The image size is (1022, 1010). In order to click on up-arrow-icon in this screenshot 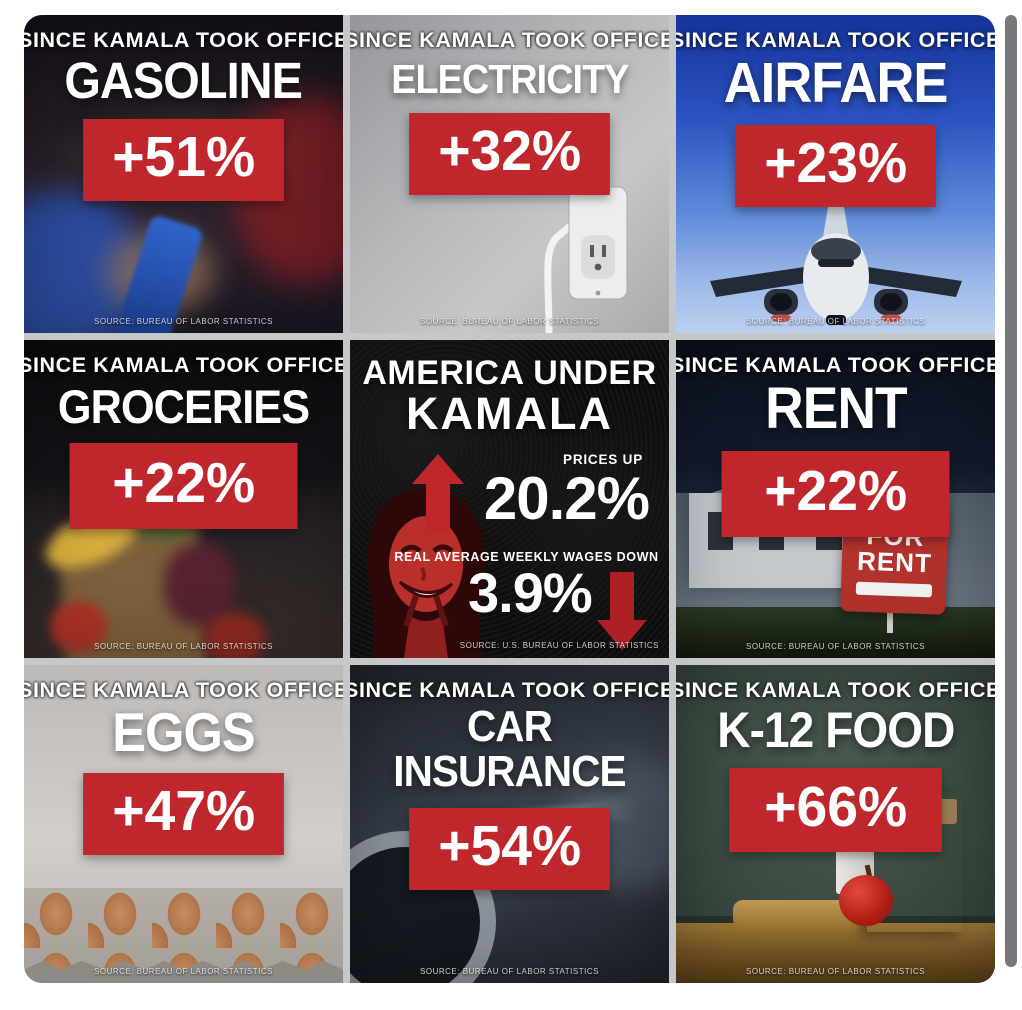, I will do `click(438, 494)`.